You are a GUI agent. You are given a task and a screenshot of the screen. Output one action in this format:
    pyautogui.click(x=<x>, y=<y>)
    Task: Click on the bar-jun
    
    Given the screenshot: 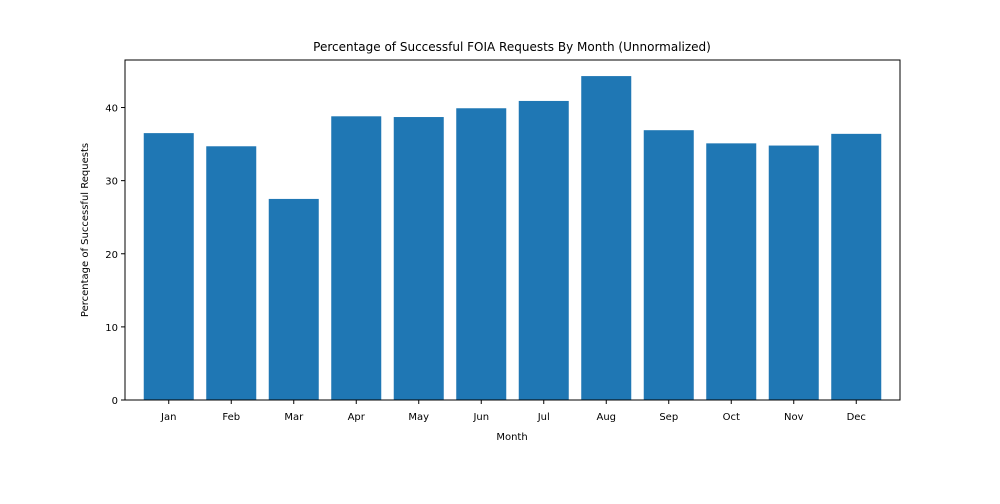 What is the action you would take?
    pyautogui.click(x=481, y=254)
    